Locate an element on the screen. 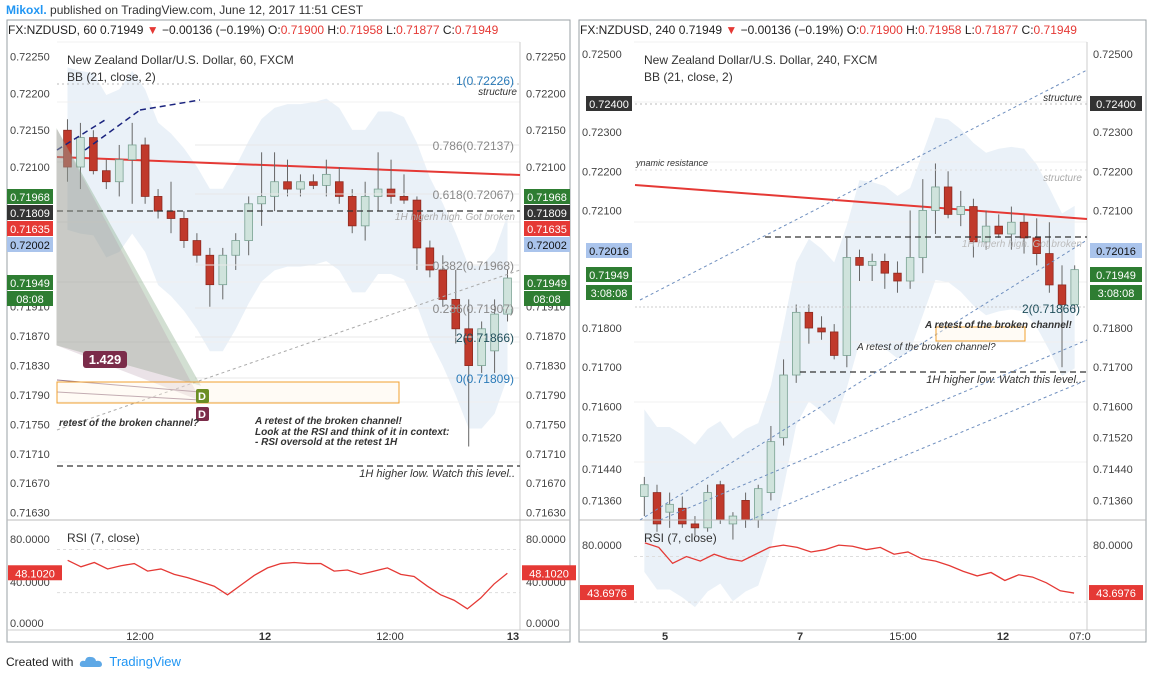  rsi-label: RSI (7, close) is located at coordinates (103, 538).